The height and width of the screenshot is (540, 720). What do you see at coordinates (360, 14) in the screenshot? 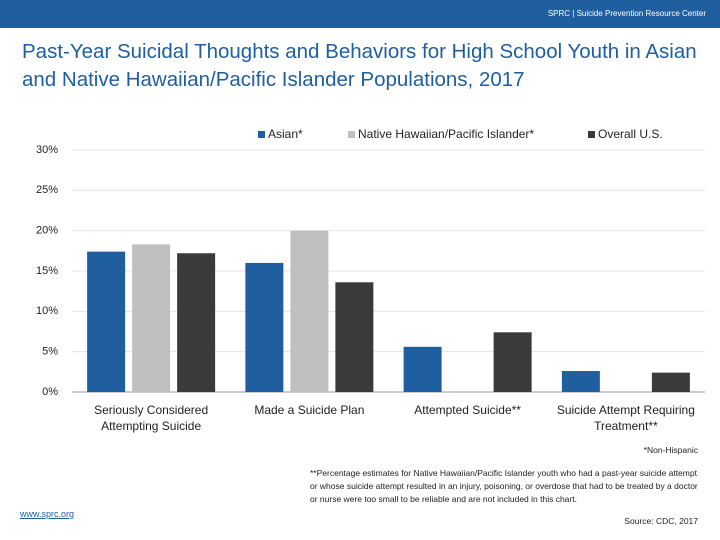
I see `banner` at bounding box center [360, 14].